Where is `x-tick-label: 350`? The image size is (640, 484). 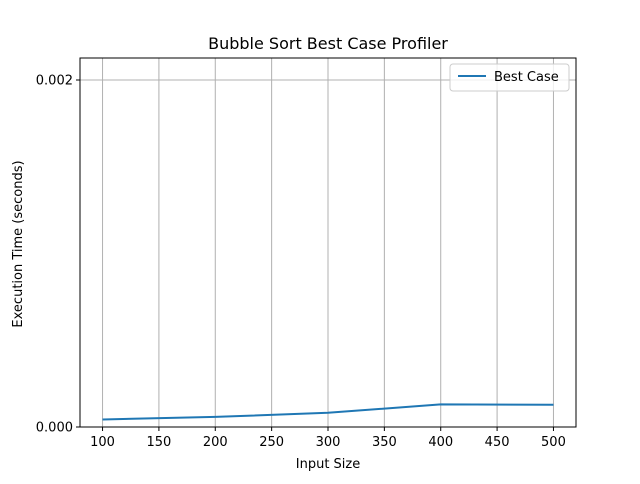
x-tick-label: 350 is located at coordinates (384, 442).